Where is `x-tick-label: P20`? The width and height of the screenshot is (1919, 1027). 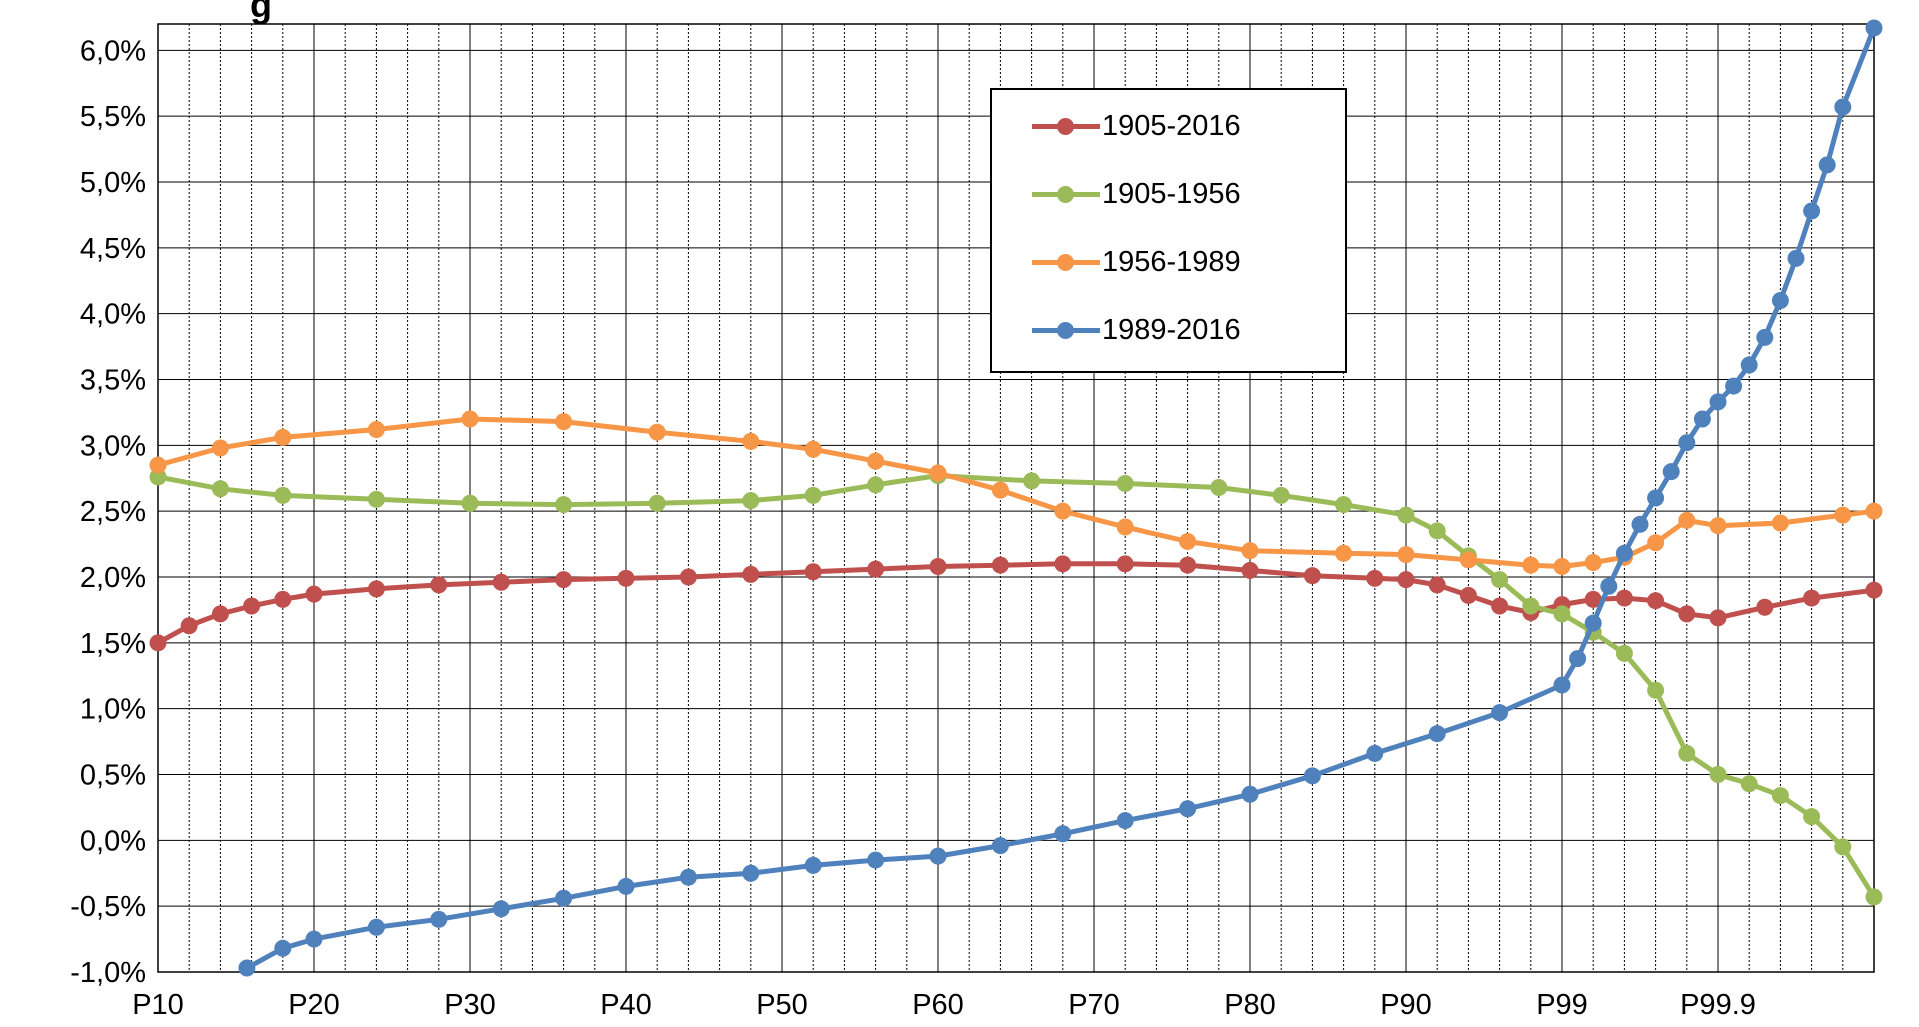
x-tick-label: P20 is located at coordinates (314, 1005).